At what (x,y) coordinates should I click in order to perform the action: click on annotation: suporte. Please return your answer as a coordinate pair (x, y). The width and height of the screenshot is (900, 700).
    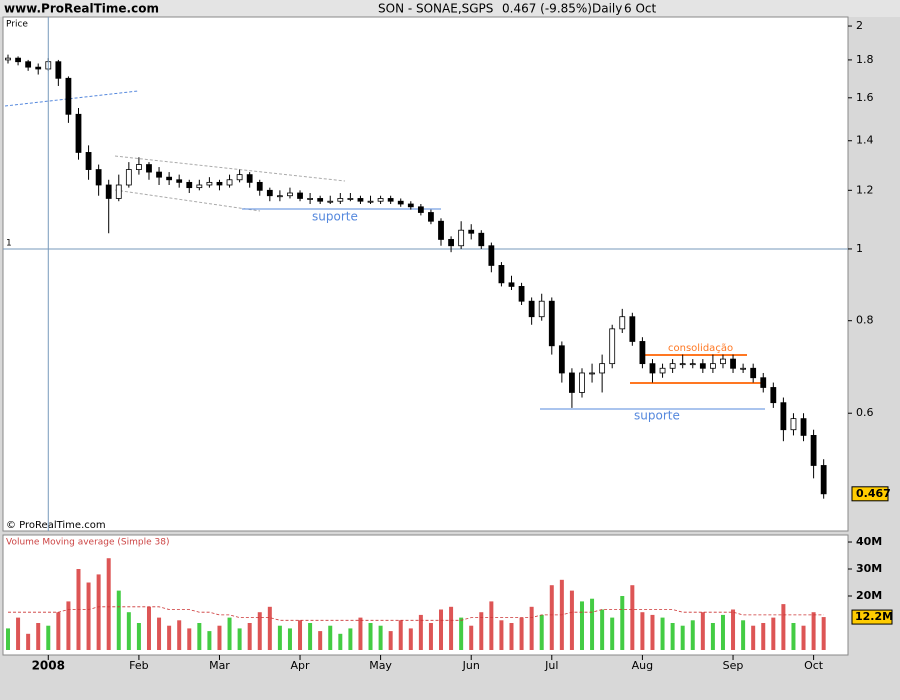
    Looking at the image, I should click on (335, 217).